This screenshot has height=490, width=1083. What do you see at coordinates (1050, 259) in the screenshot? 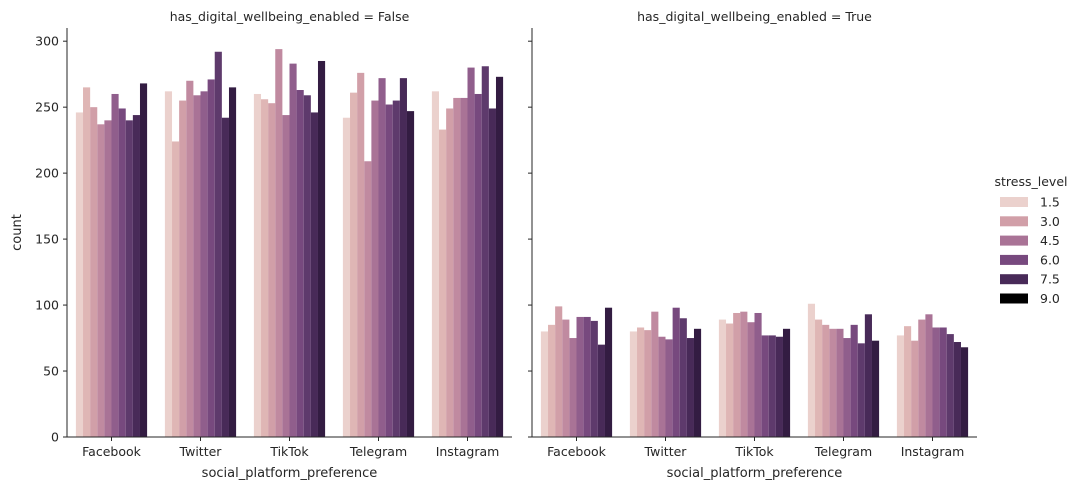
I see `legend-label: 6.0` at bounding box center [1050, 259].